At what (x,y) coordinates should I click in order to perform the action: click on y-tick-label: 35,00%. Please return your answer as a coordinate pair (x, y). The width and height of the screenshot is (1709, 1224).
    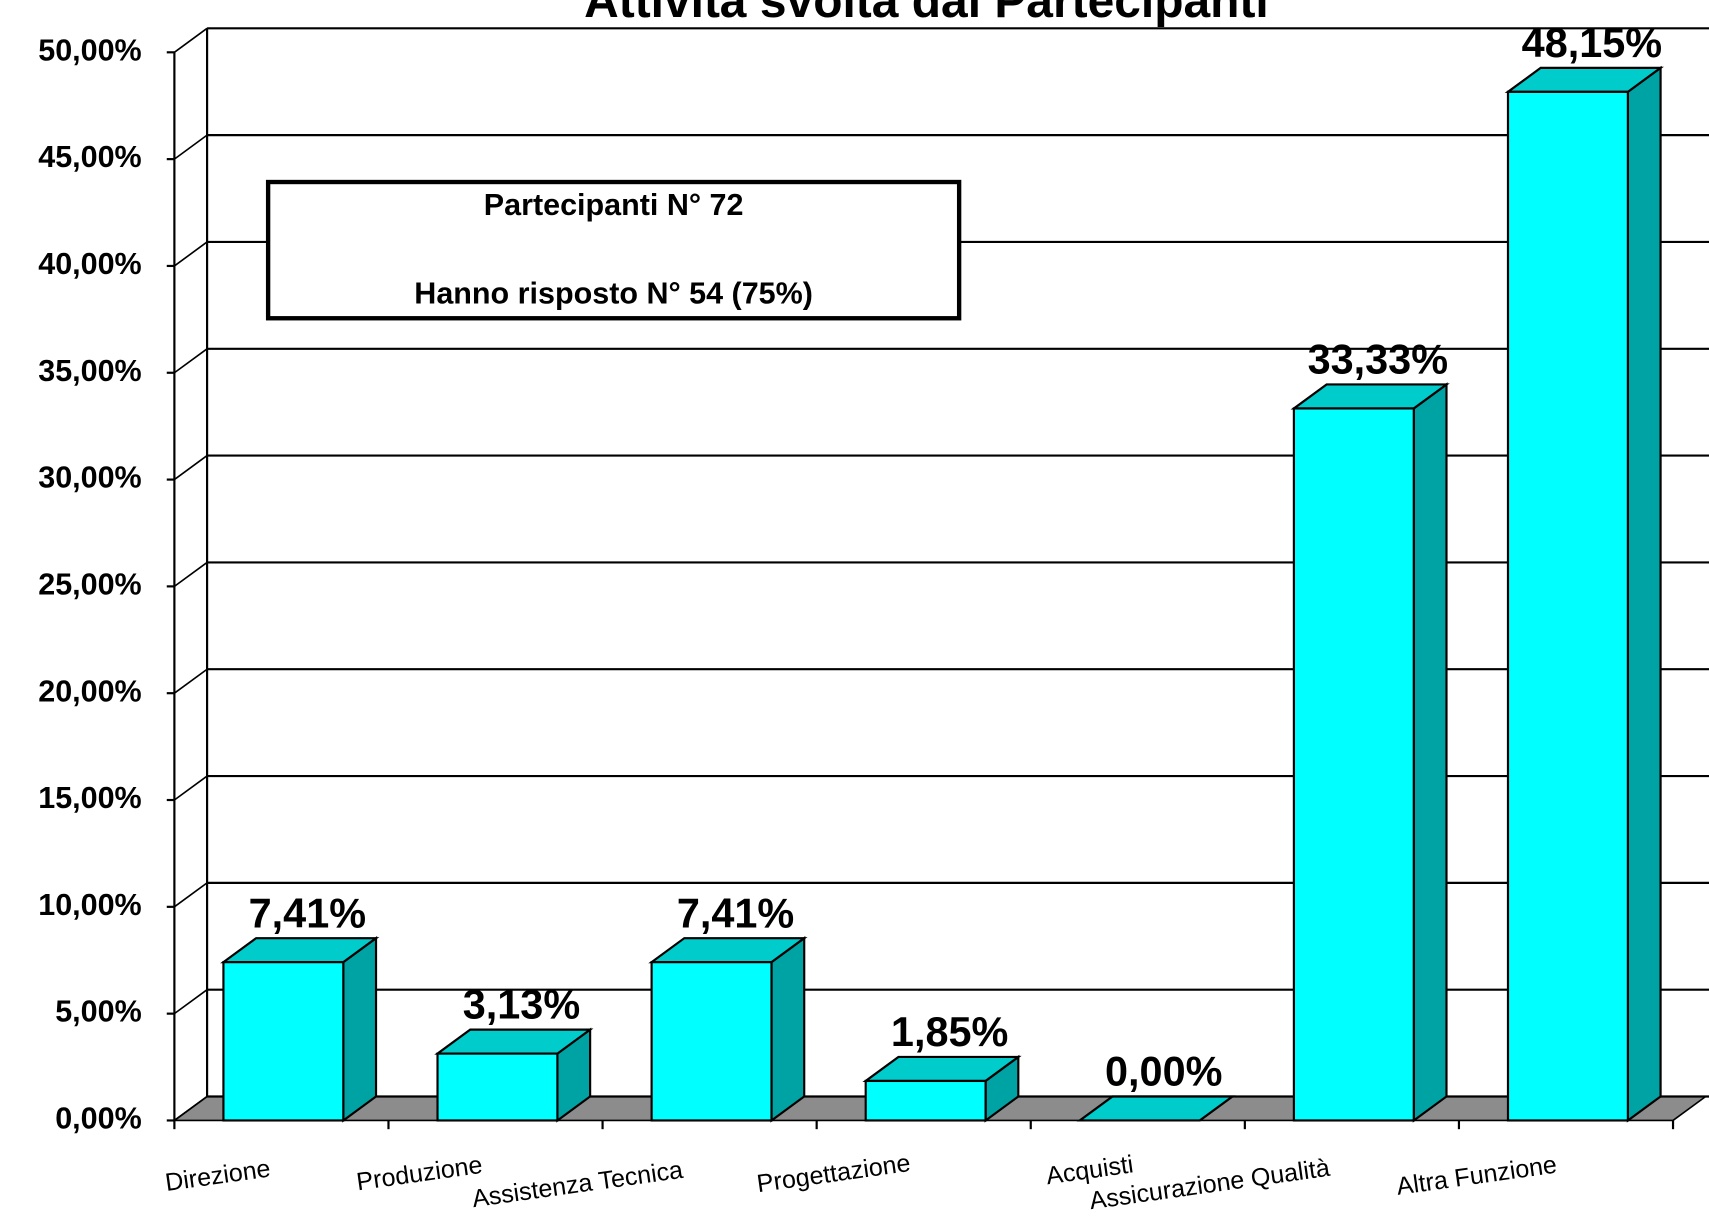
    Looking at the image, I should click on (89, 371).